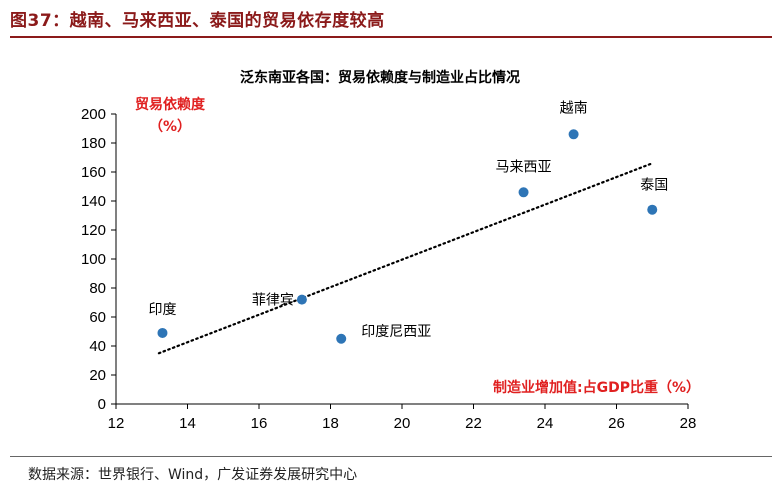 This screenshot has width=779, height=492. I want to click on x-tick-label: 16, so click(259, 423).